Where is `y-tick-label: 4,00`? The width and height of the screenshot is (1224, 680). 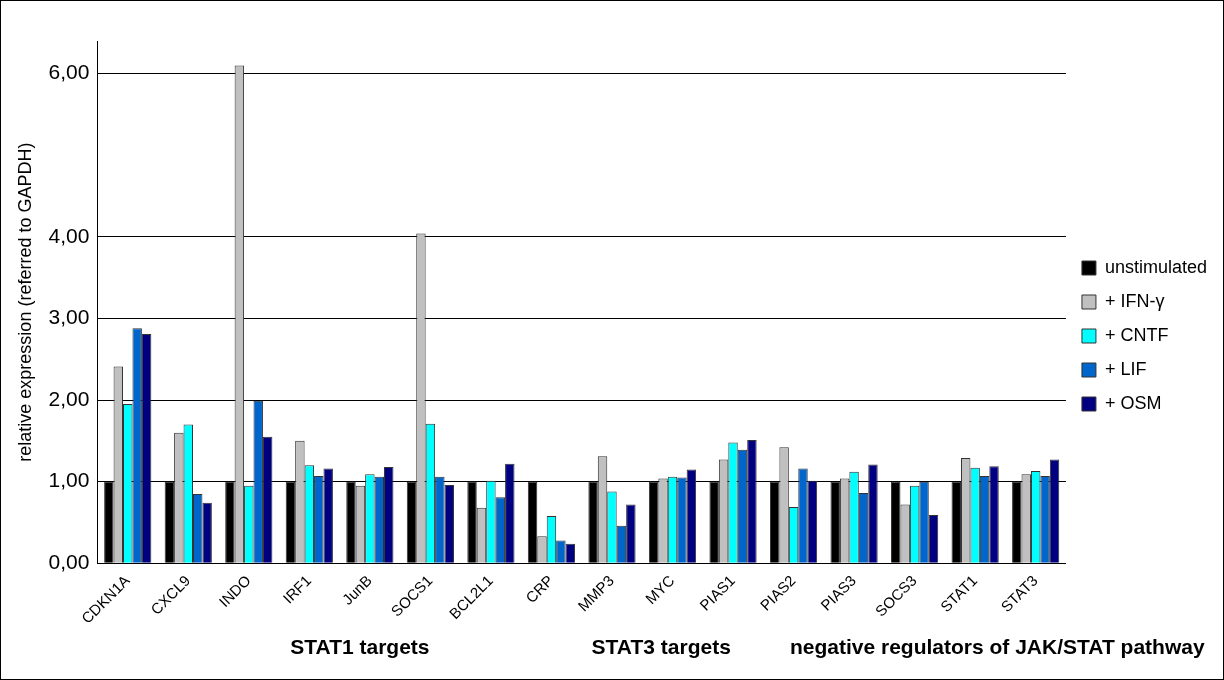 y-tick-label: 4,00 is located at coordinates (69, 235).